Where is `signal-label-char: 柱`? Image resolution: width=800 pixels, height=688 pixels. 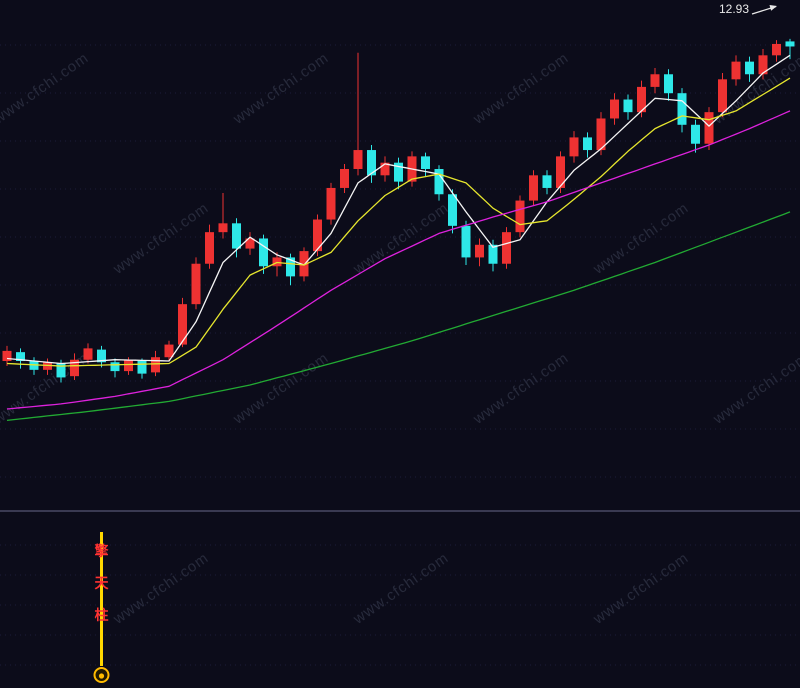 signal-label-char: 柱 is located at coordinates (101, 615).